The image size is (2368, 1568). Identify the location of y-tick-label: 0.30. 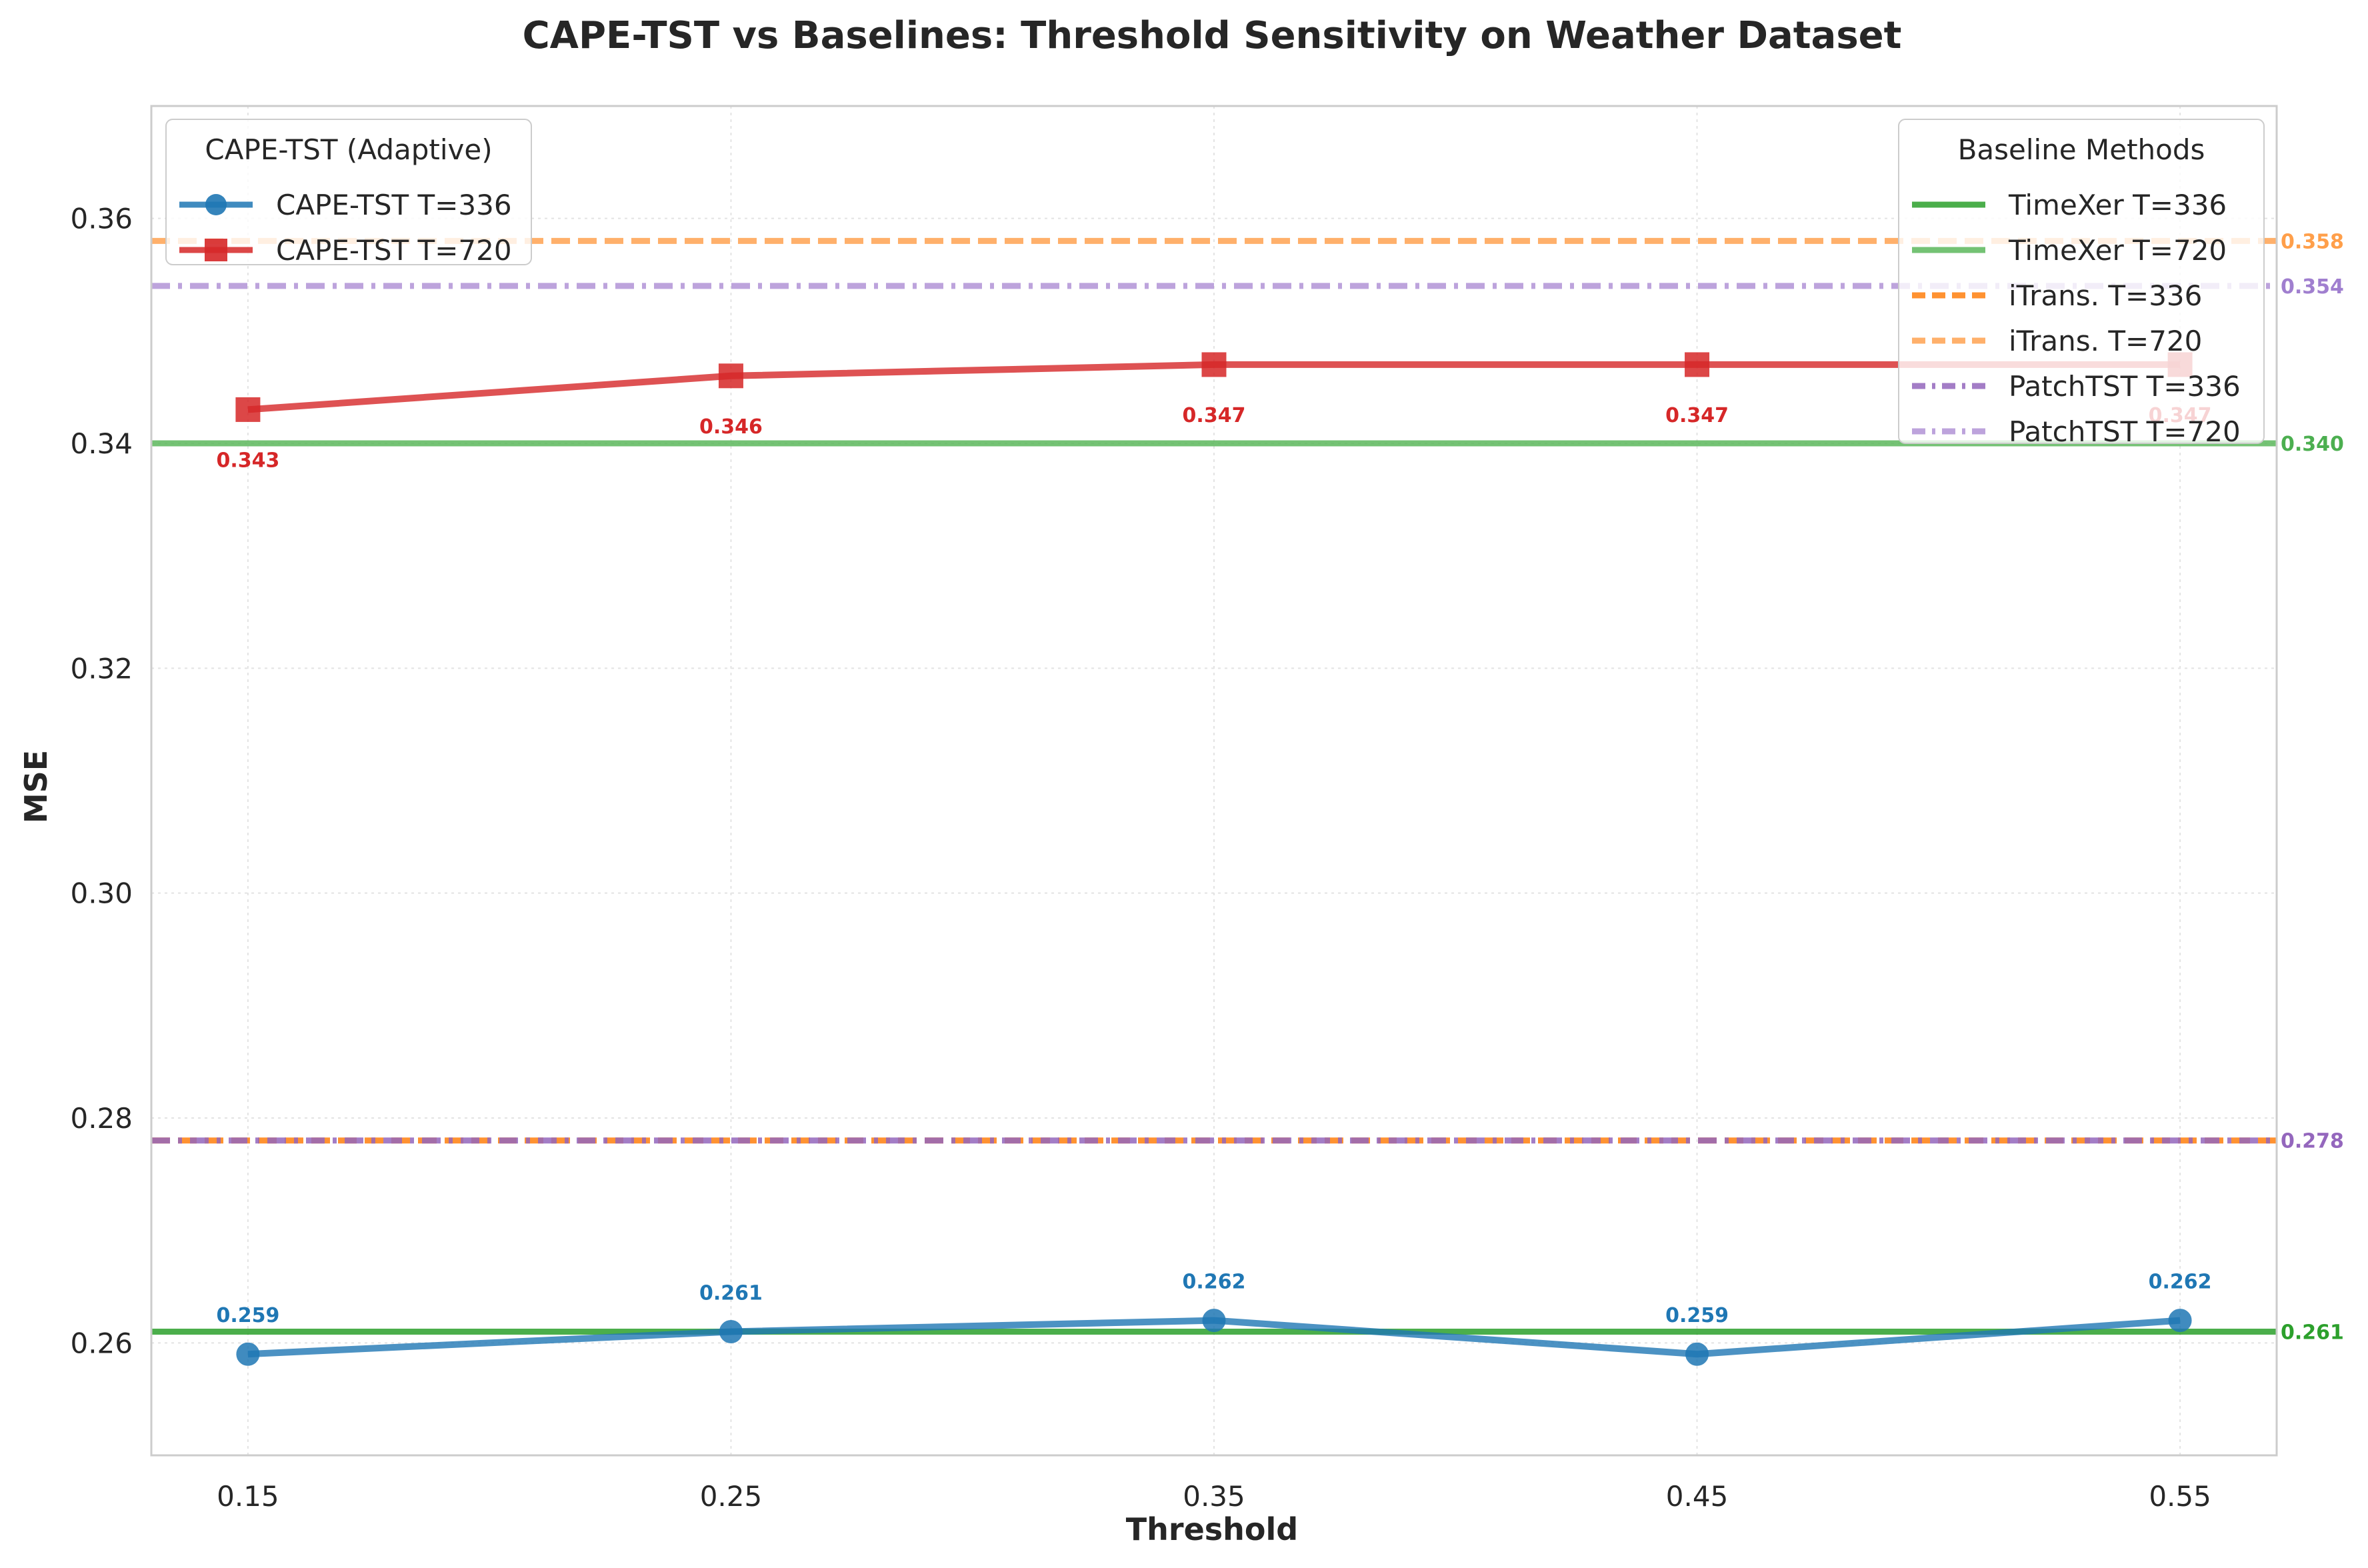
(101, 893).